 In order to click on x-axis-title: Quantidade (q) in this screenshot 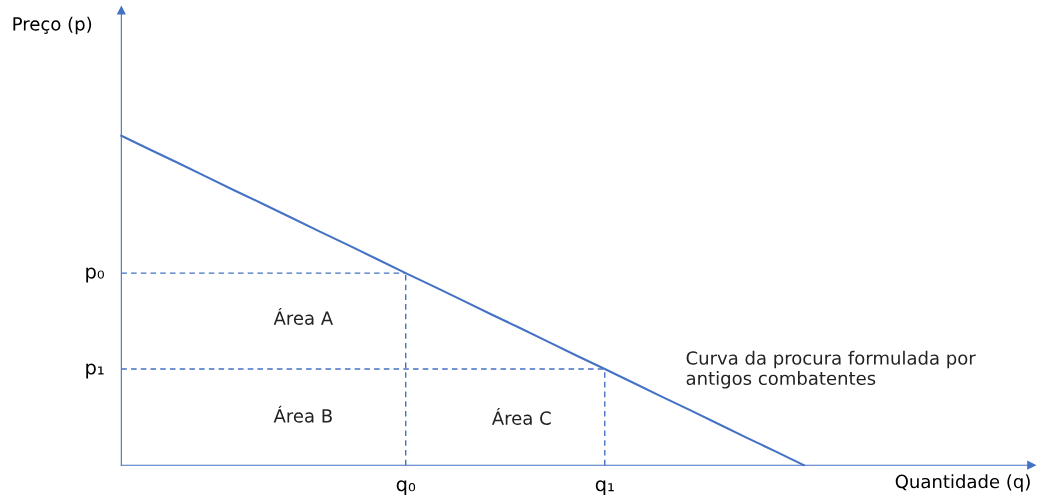, I will do `click(962, 483)`.